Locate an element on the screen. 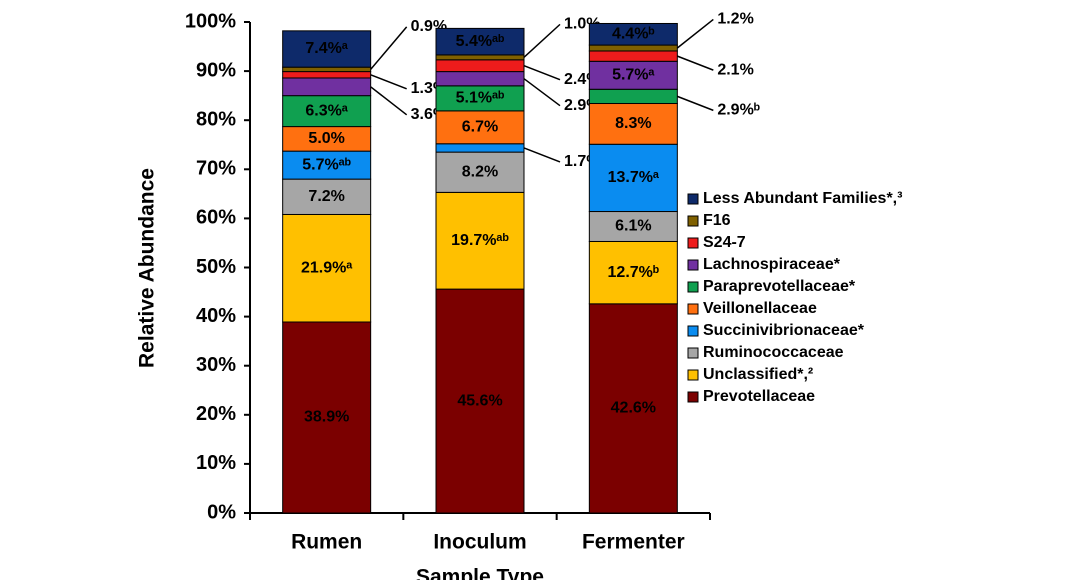 Image resolution: width=1068 pixels, height=580 pixels. value-label: 5.0% is located at coordinates (326, 138).